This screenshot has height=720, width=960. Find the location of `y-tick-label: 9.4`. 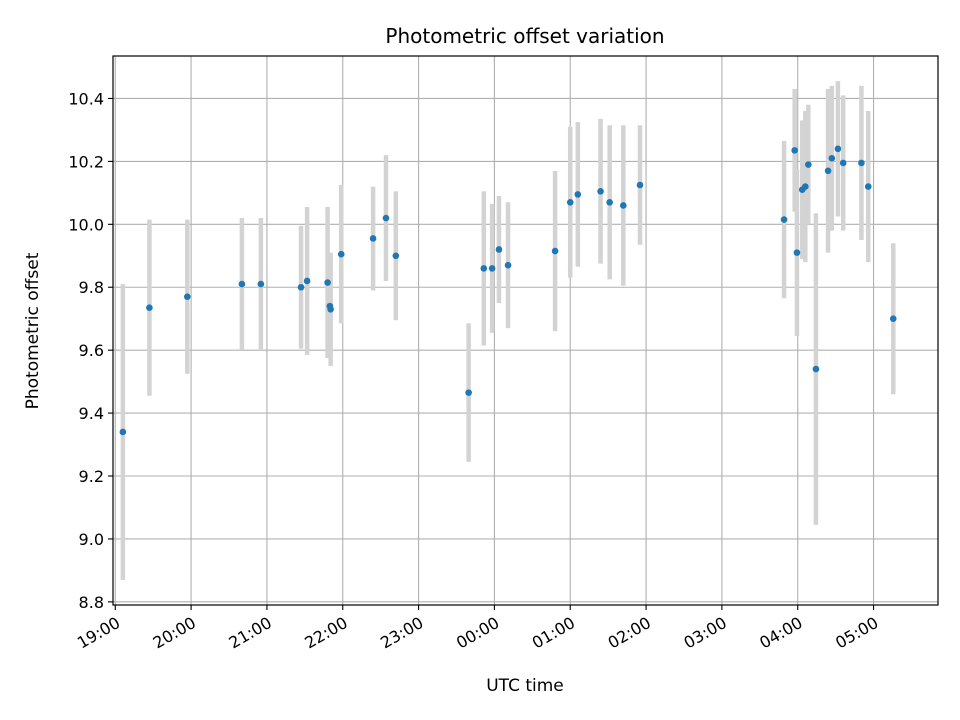

y-tick-label: 9.4 is located at coordinates (91, 413).